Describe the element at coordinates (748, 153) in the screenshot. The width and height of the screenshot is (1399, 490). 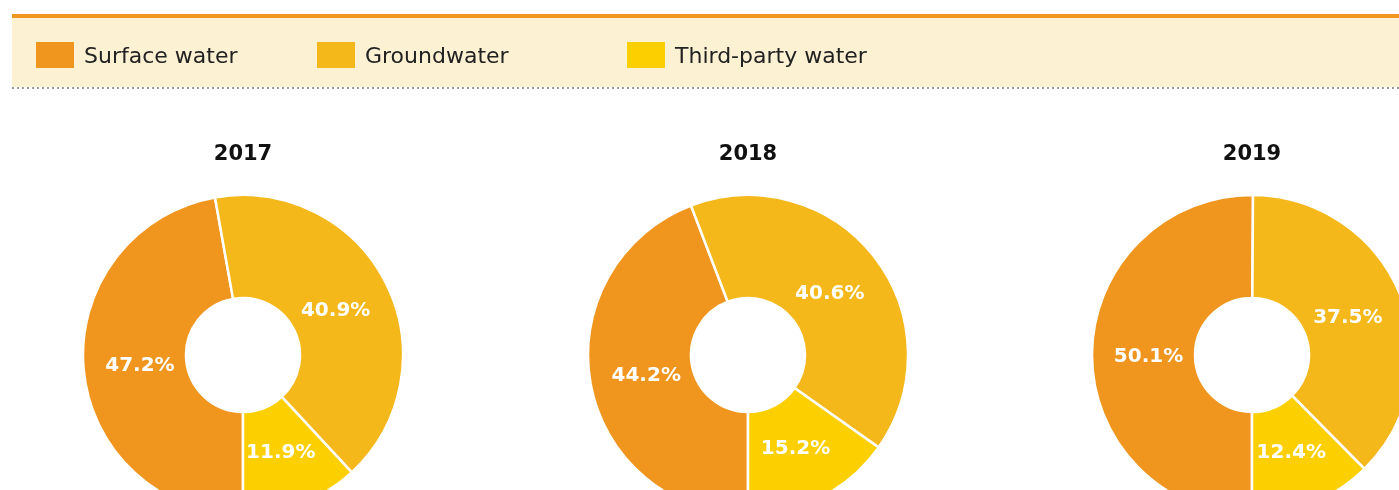
I see `chart-title: 2018` at that location.